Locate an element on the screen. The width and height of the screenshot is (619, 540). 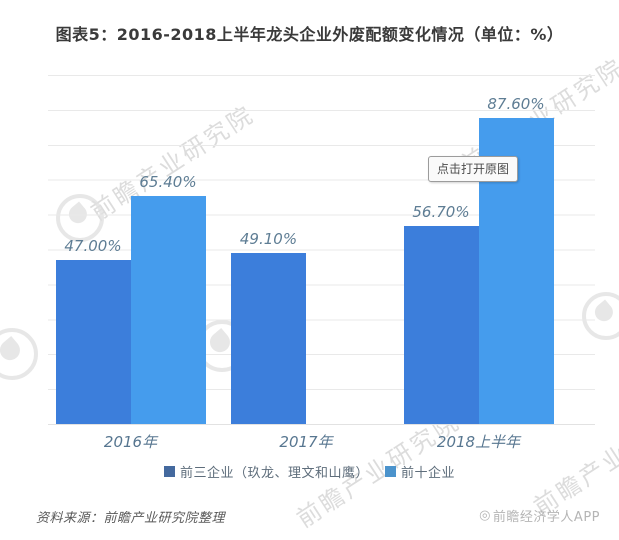
bar-top3-2016年 is located at coordinates (93, 342).